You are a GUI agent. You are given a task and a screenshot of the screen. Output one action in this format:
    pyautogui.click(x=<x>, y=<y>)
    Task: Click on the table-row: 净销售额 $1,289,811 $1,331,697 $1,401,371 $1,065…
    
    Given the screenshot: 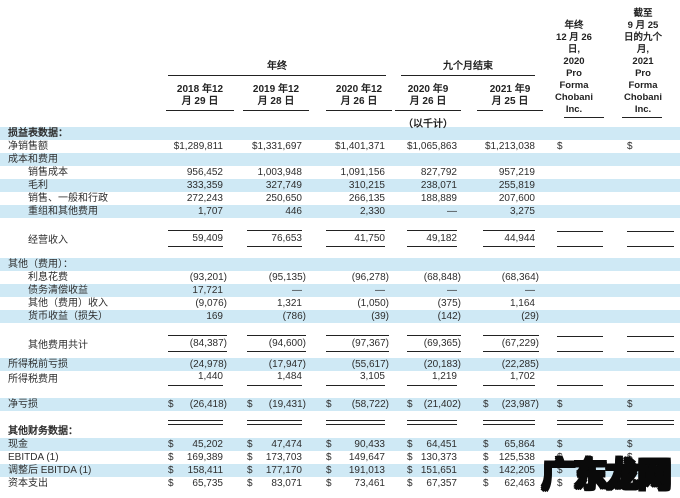 What is the action you would take?
    pyautogui.click(x=340, y=146)
    